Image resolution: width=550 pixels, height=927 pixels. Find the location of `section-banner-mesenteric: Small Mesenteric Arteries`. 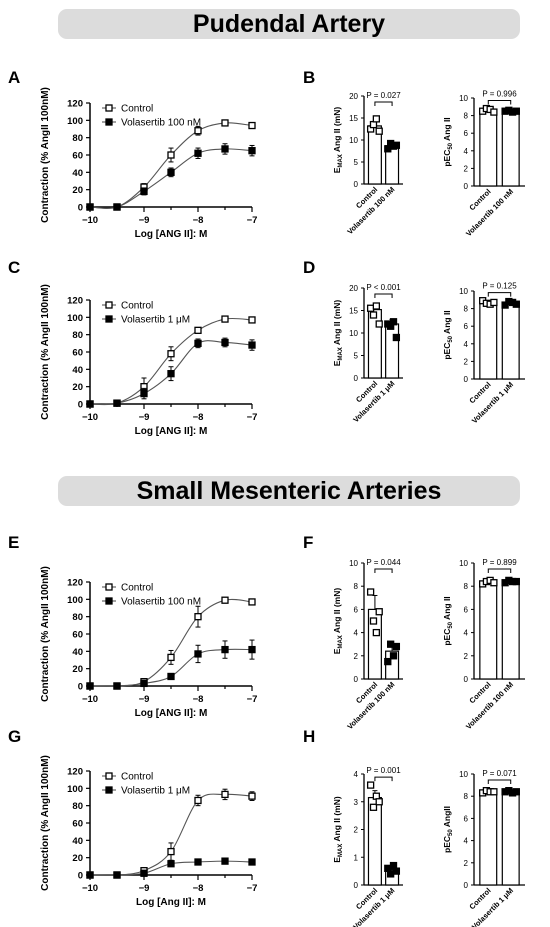

section-banner-mesenteric: Small Mesenteric Arteries is located at coordinates (289, 491).